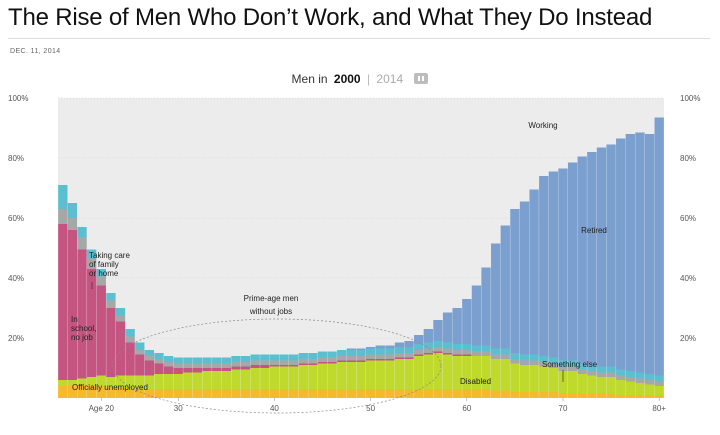 The height and width of the screenshot is (435, 720). I want to click on x-tick-label: 70, so click(563, 408).